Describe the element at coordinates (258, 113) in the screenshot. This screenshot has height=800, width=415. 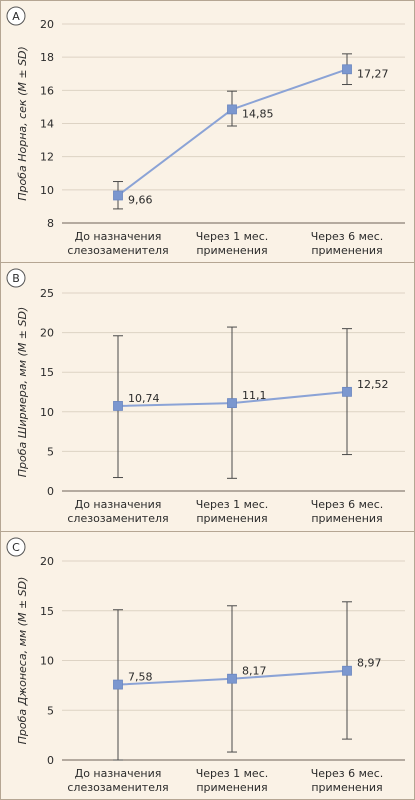
I see `data-label: 14,85` at that location.